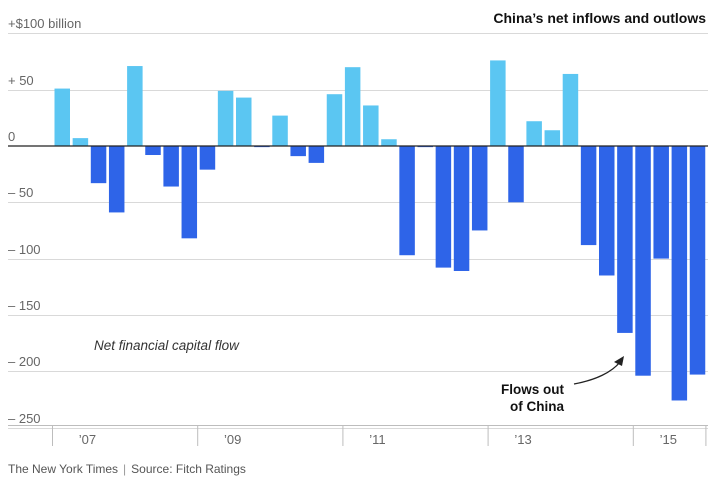  What do you see at coordinates (24, 362) in the screenshot?
I see `y-tick-label-neg200: – 200` at bounding box center [24, 362].